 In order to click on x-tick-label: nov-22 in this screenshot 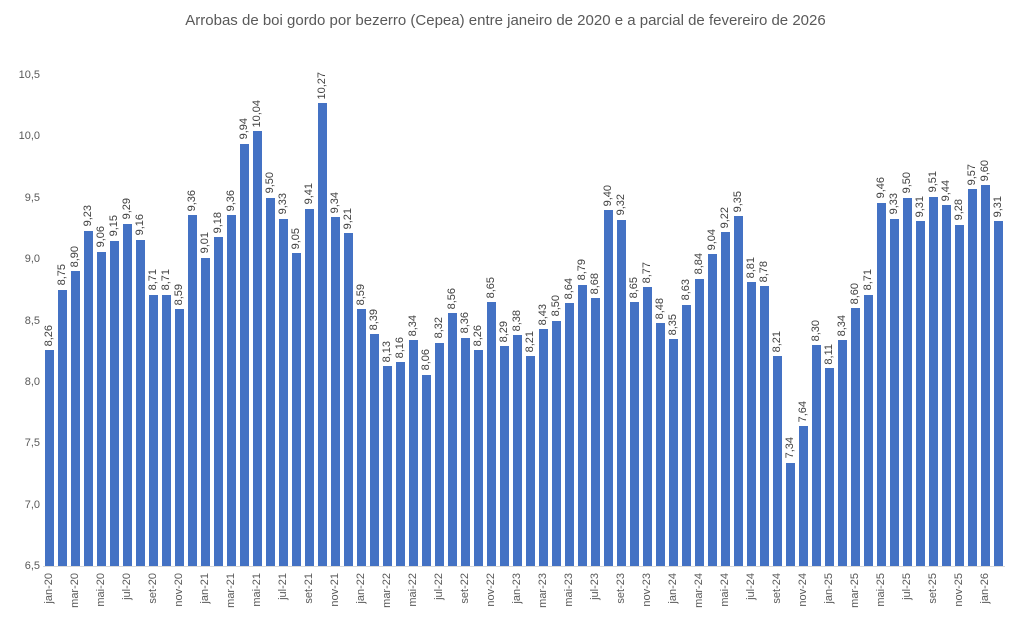, I will do `click(491, 590)`.